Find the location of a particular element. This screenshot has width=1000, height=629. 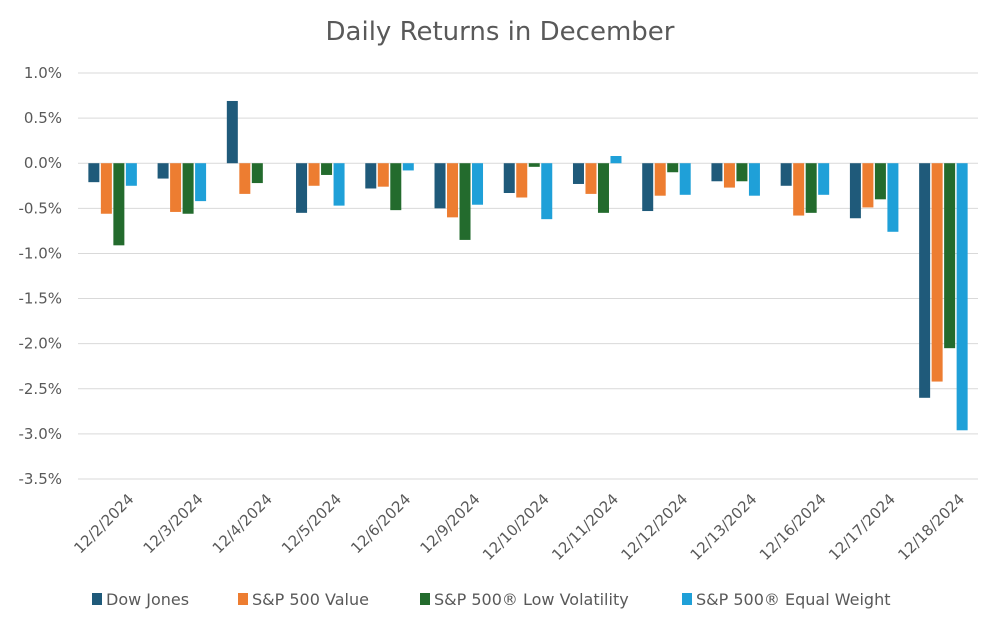

x-tick-label: 12/3/2024 is located at coordinates (173, 523).